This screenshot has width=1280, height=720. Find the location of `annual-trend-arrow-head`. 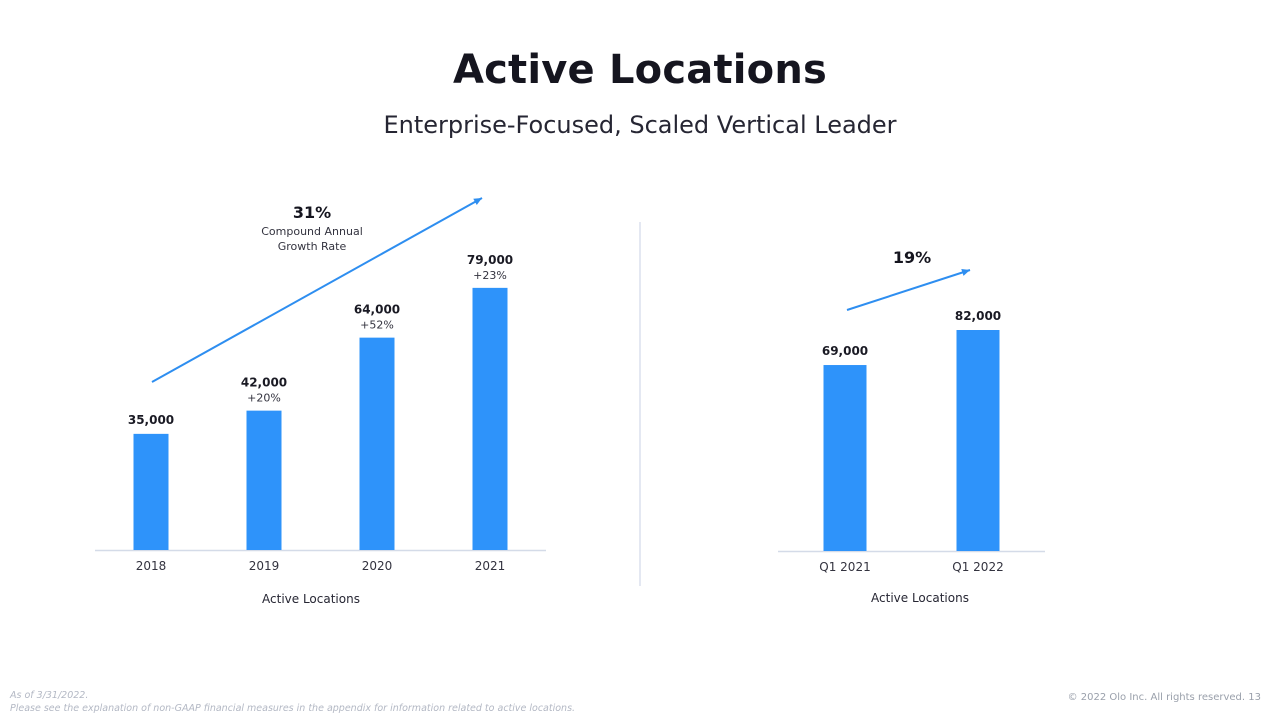

annual-trend-arrow-head is located at coordinates (477, 202).